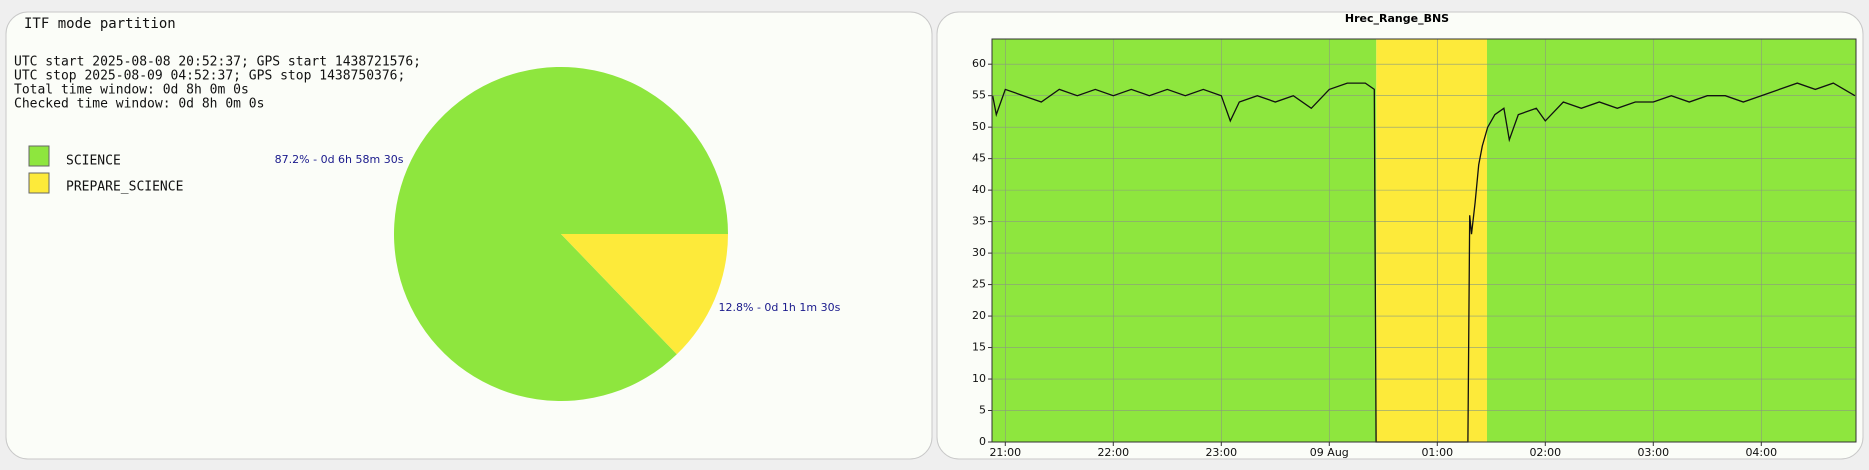 This screenshot has width=1869, height=470. I want to click on line-title: Hrec_Range_BNS, so click(1397, 18).